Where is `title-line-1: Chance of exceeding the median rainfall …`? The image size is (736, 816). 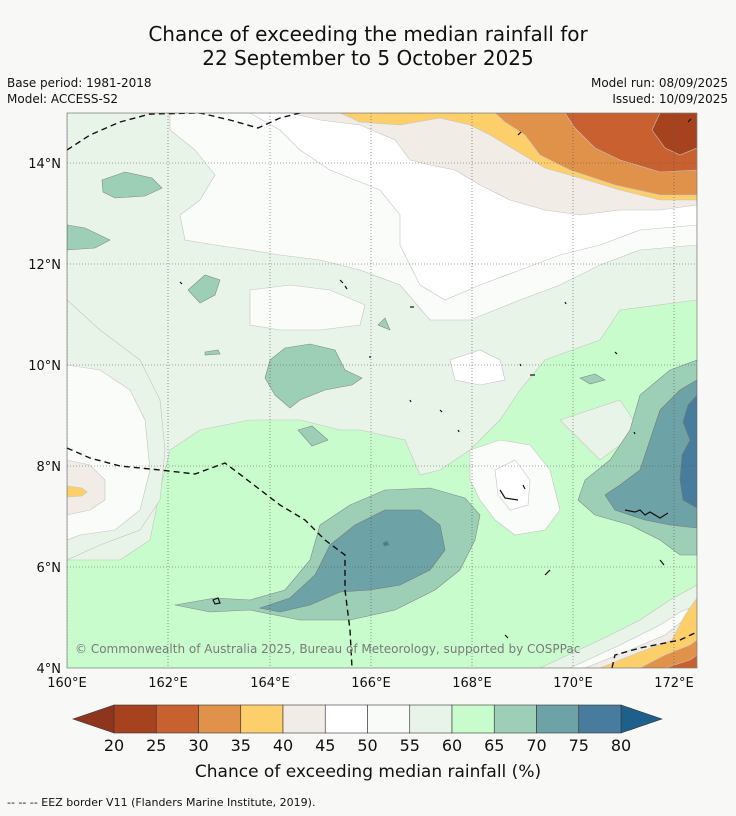 title-line-1: Chance of exceeding the median rainfall … is located at coordinates (368, 34).